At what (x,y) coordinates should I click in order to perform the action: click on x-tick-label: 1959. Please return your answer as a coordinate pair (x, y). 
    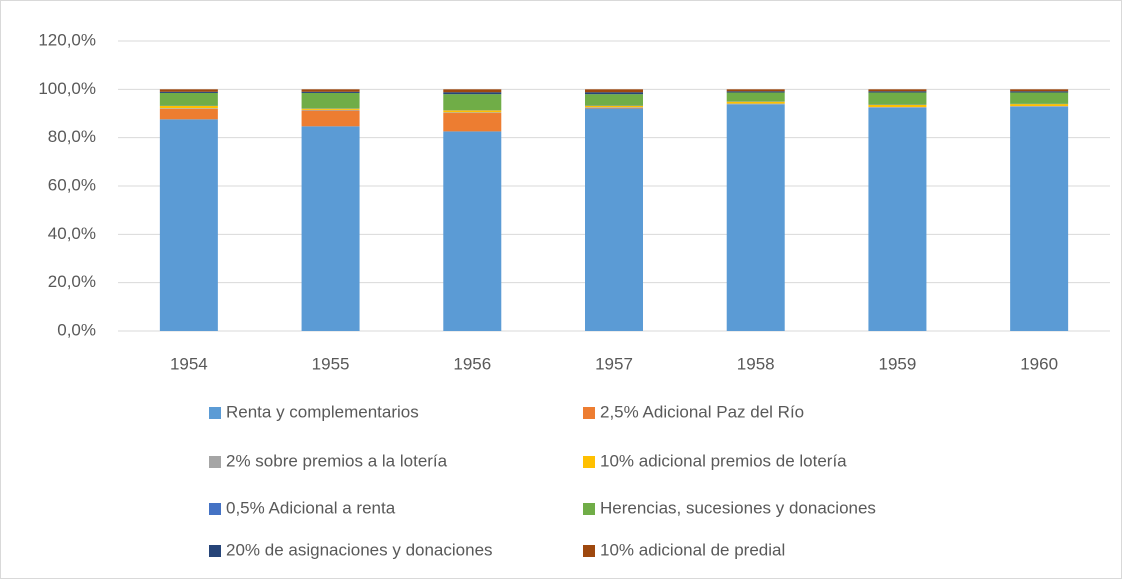
    Looking at the image, I should click on (898, 363).